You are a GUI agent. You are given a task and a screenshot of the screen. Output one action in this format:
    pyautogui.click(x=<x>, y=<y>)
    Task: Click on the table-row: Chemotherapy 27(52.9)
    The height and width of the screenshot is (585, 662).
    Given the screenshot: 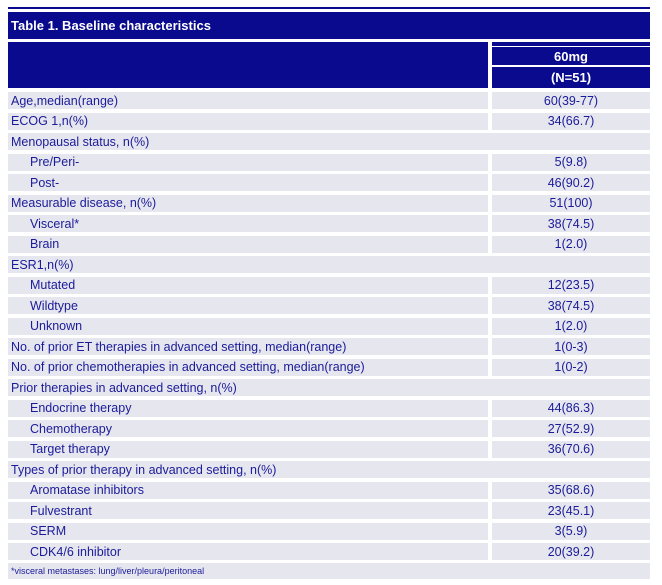 What is the action you would take?
    pyautogui.click(x=329, y=428)
    